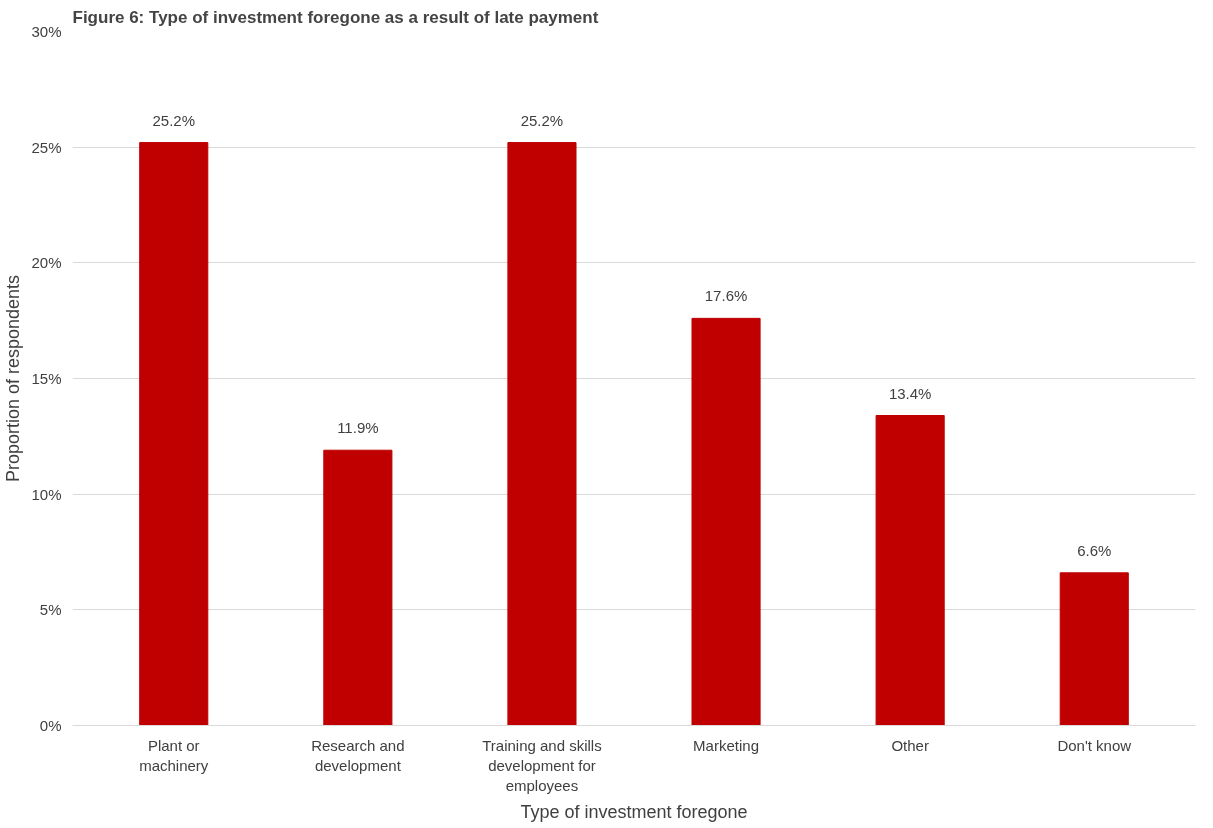  I want to click on x-tick-label: Plant or machinery, so click(174, 755).